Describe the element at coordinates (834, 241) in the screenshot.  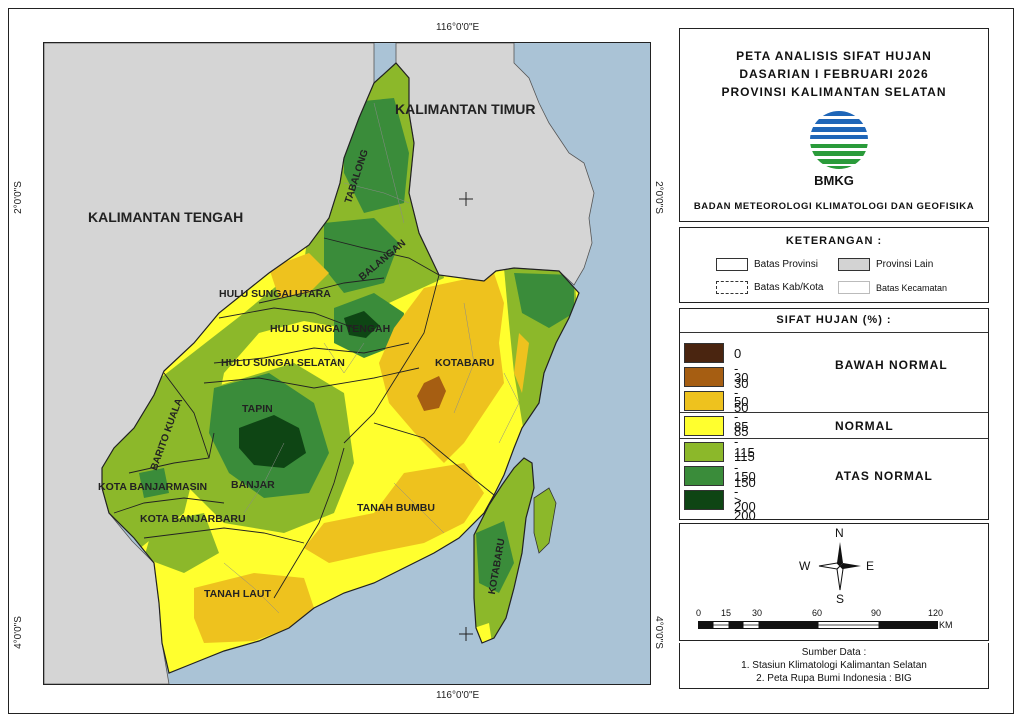
I see `legend-title: KETERANGAN :` at that location.